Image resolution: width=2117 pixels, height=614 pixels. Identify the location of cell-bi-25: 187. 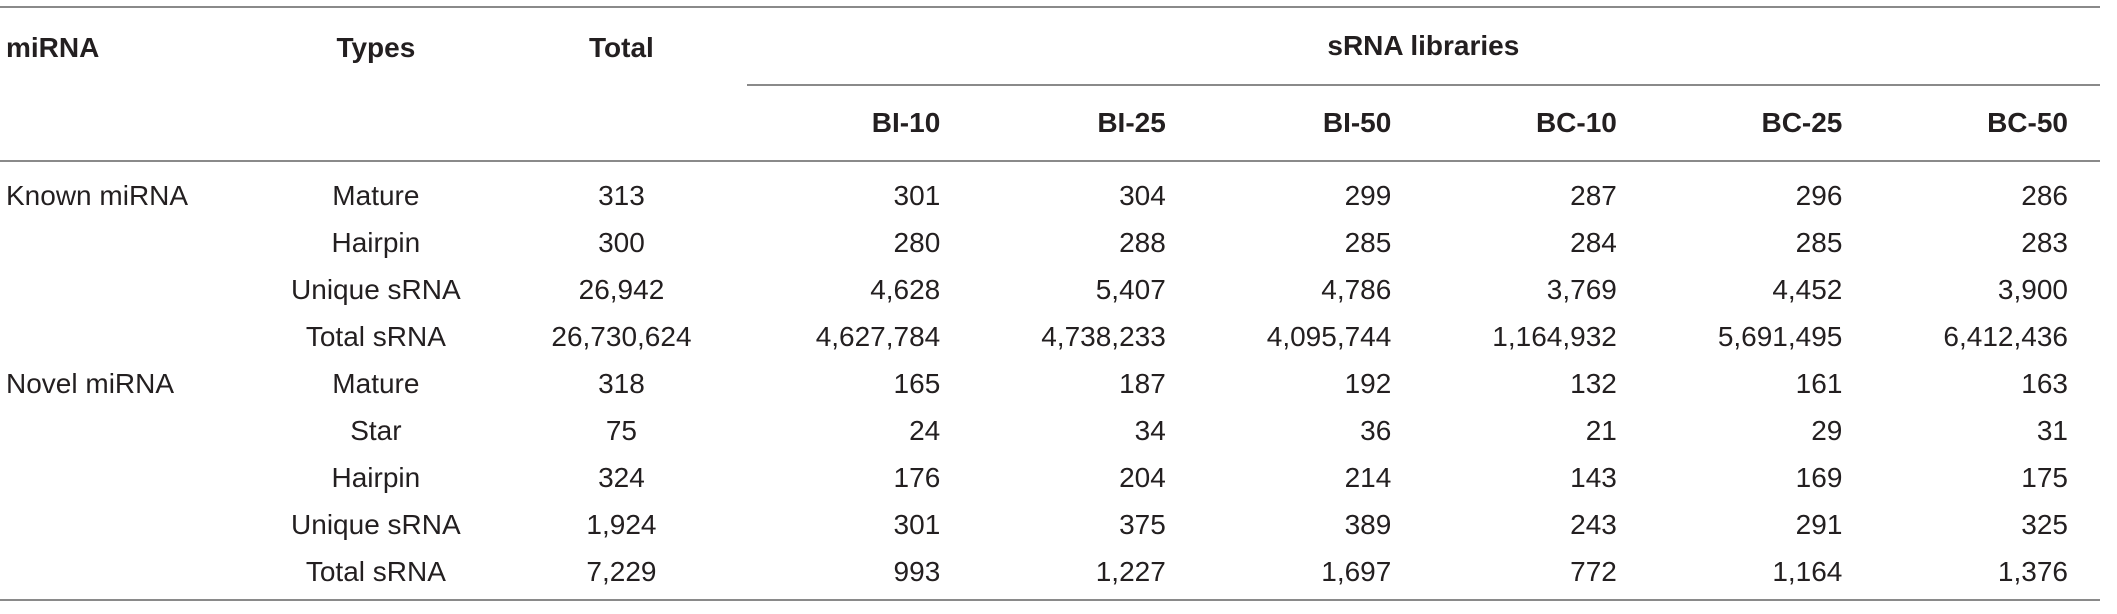
(1142, 383).